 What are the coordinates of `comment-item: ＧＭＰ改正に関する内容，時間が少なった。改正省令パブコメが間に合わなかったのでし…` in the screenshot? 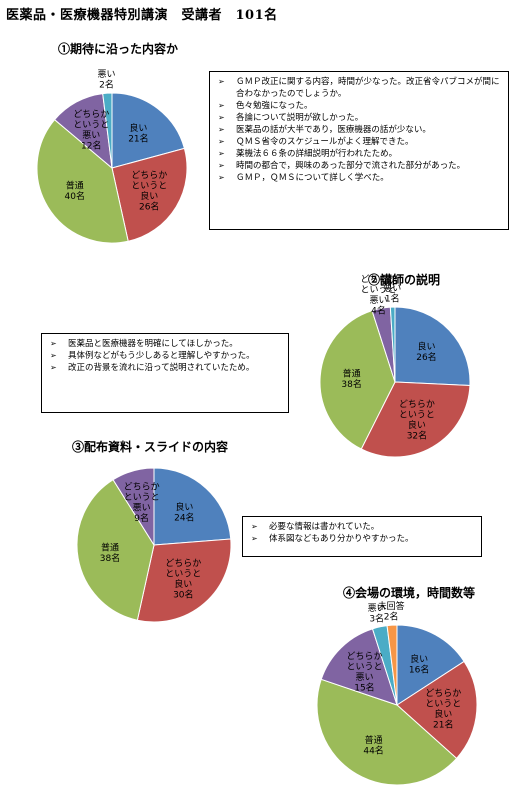 It's located at (360, 88).